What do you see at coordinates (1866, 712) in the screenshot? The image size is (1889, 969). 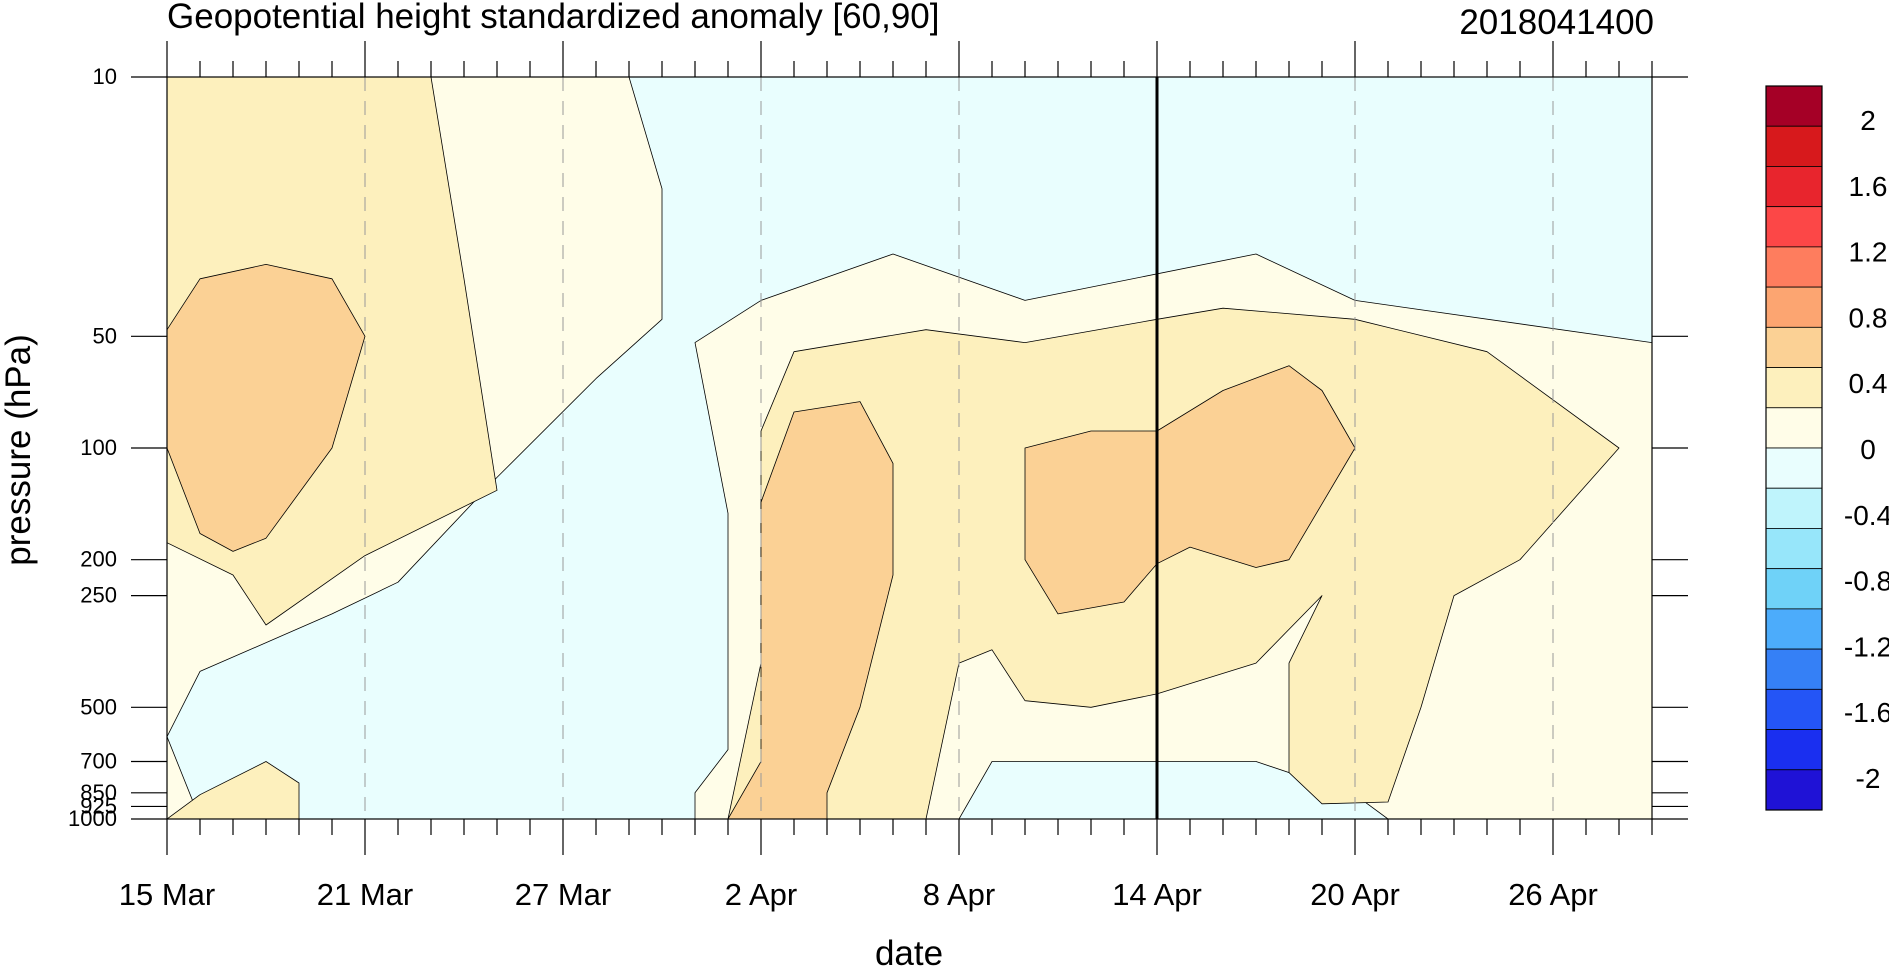 I see `colorbar-label: -1.6` at bounding box center [1866, 712].